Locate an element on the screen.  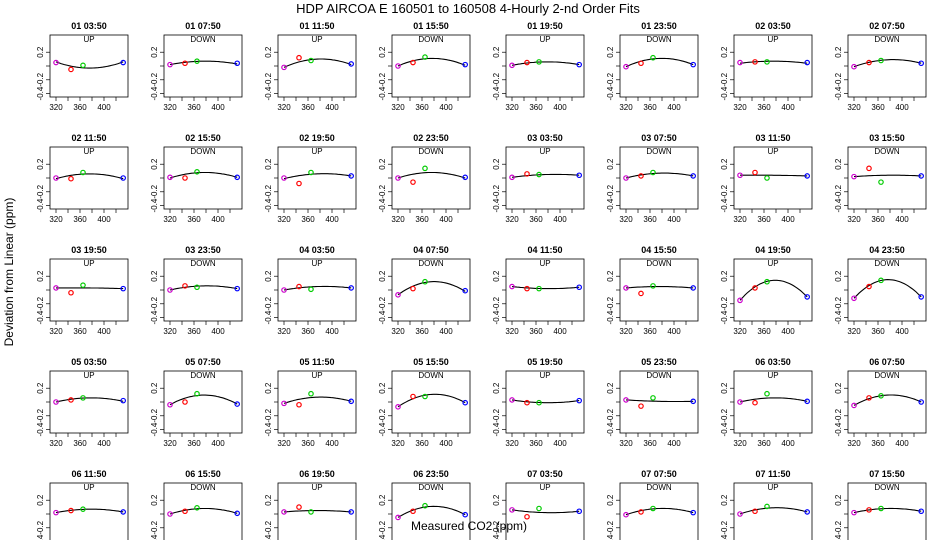
panel-title: 05 15:50 is located at coordinates (431, 362).